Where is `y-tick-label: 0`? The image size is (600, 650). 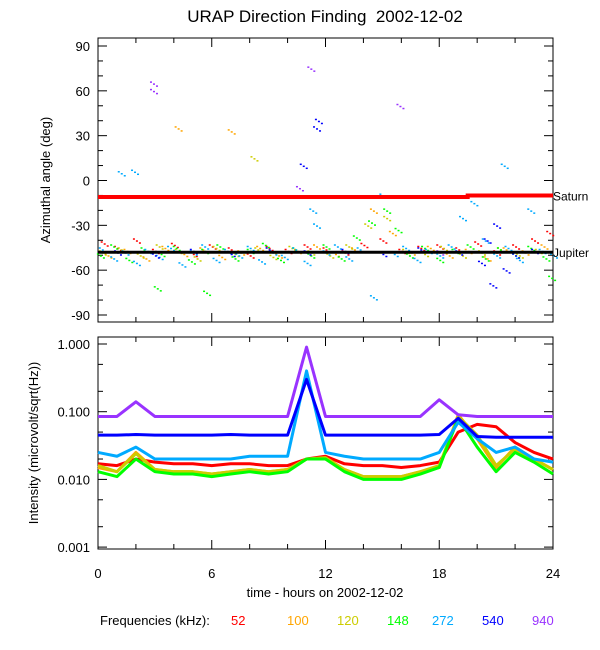 y-tick-label: 0 is located at coordinates (86, 181).